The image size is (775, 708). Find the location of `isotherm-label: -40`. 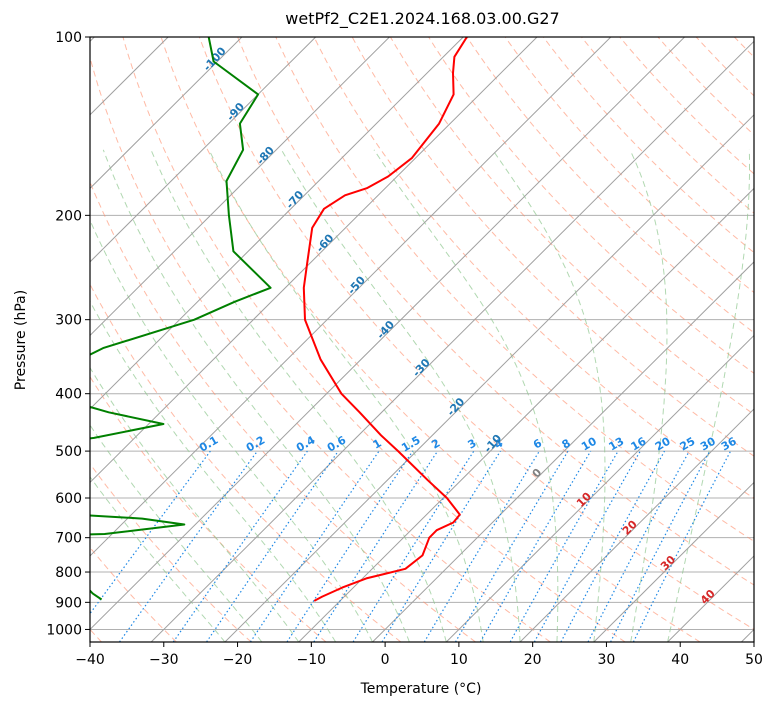

isotherm-label: -40 is located at coordinates (385, 330).